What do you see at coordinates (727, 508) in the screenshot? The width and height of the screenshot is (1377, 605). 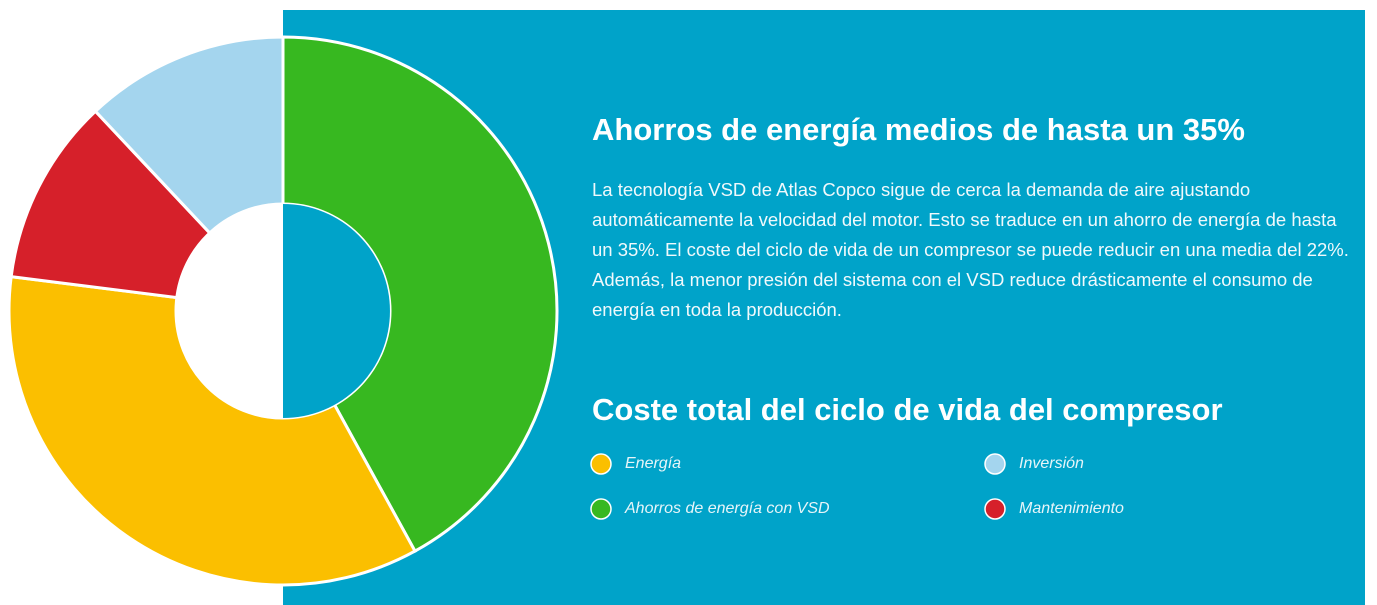 I see `legend-label: Ahorros de energía con VSD` at bounding box center [727, 508].